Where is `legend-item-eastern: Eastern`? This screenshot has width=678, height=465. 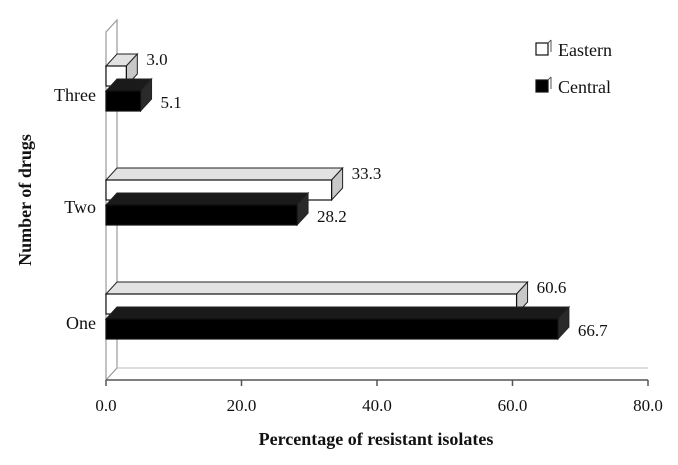
legend-item-eastern: Eastern is located at coordinates (573, 49).